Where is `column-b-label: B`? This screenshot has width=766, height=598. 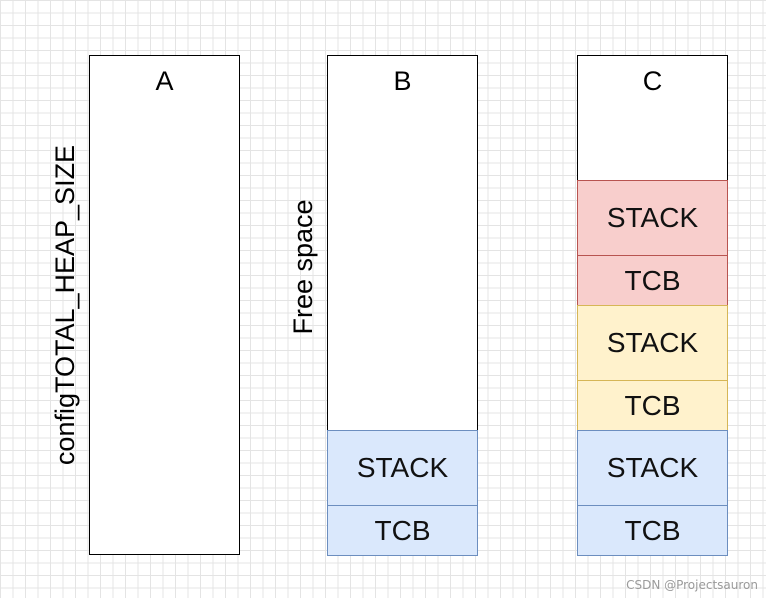 column-b-label: B is located at coordinates (402, 81).